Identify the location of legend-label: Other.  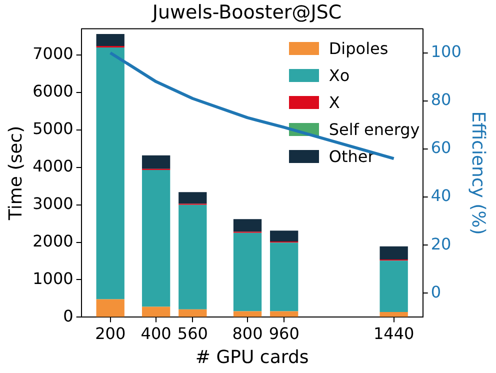
(351, 156).